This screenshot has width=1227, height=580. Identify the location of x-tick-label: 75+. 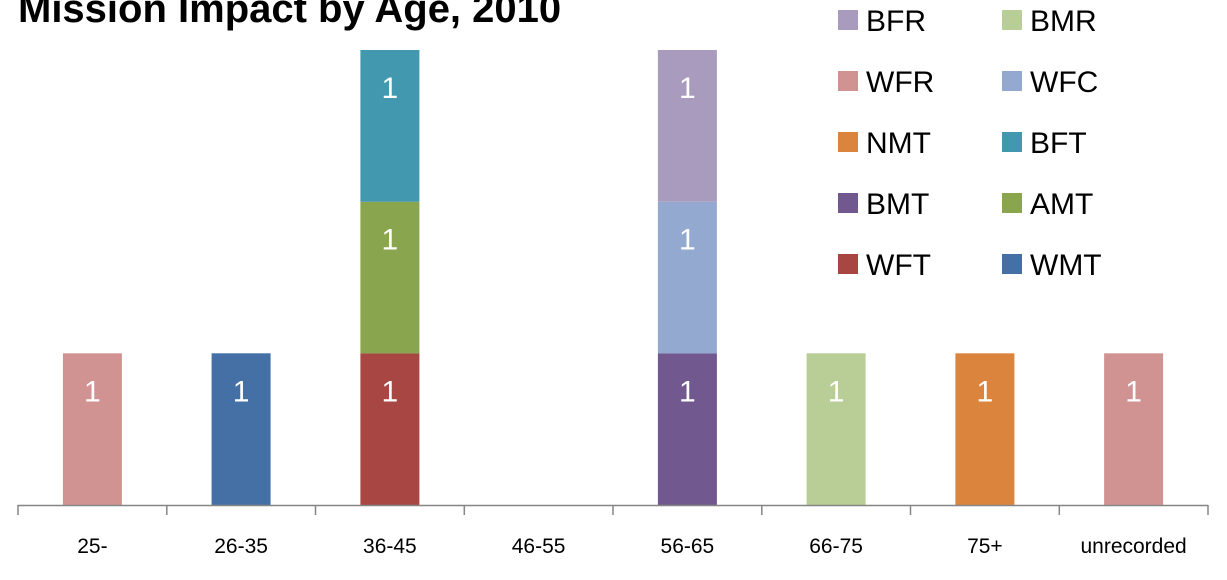
(985, 546).